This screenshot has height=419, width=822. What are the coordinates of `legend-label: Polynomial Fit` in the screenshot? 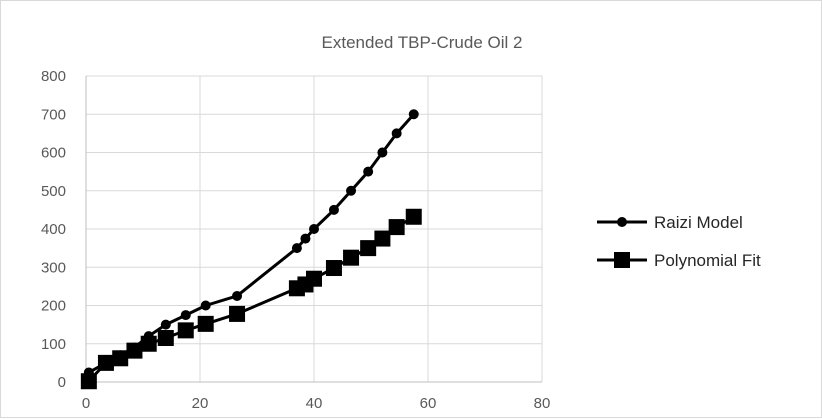 It's located at (707, 260).